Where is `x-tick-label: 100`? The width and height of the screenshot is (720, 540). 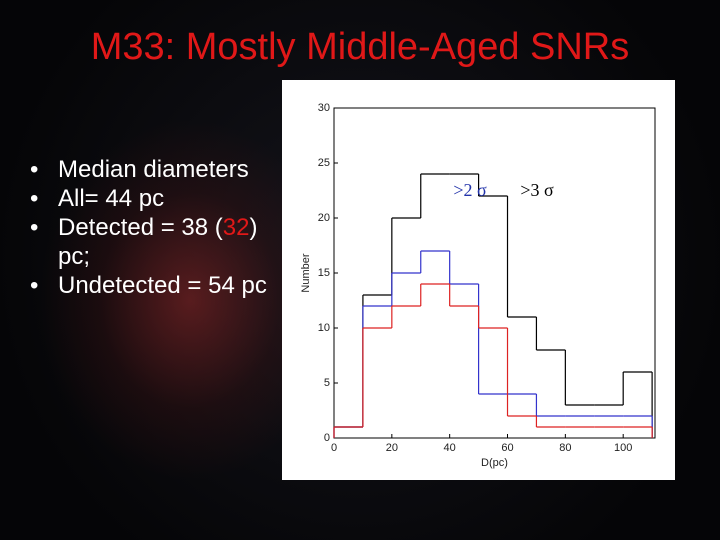 x-tick-label: 100 is located at coordinates (623, 448).